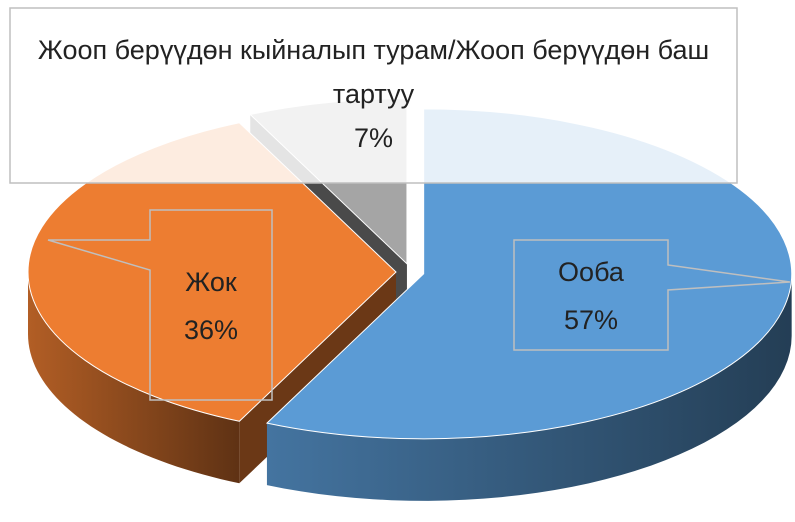 The width and height of the screenshot is (795, 522). Describe the element at coordinates (591, 296) in the screenshot. I see `data-label: Ооба 57%` at that location.